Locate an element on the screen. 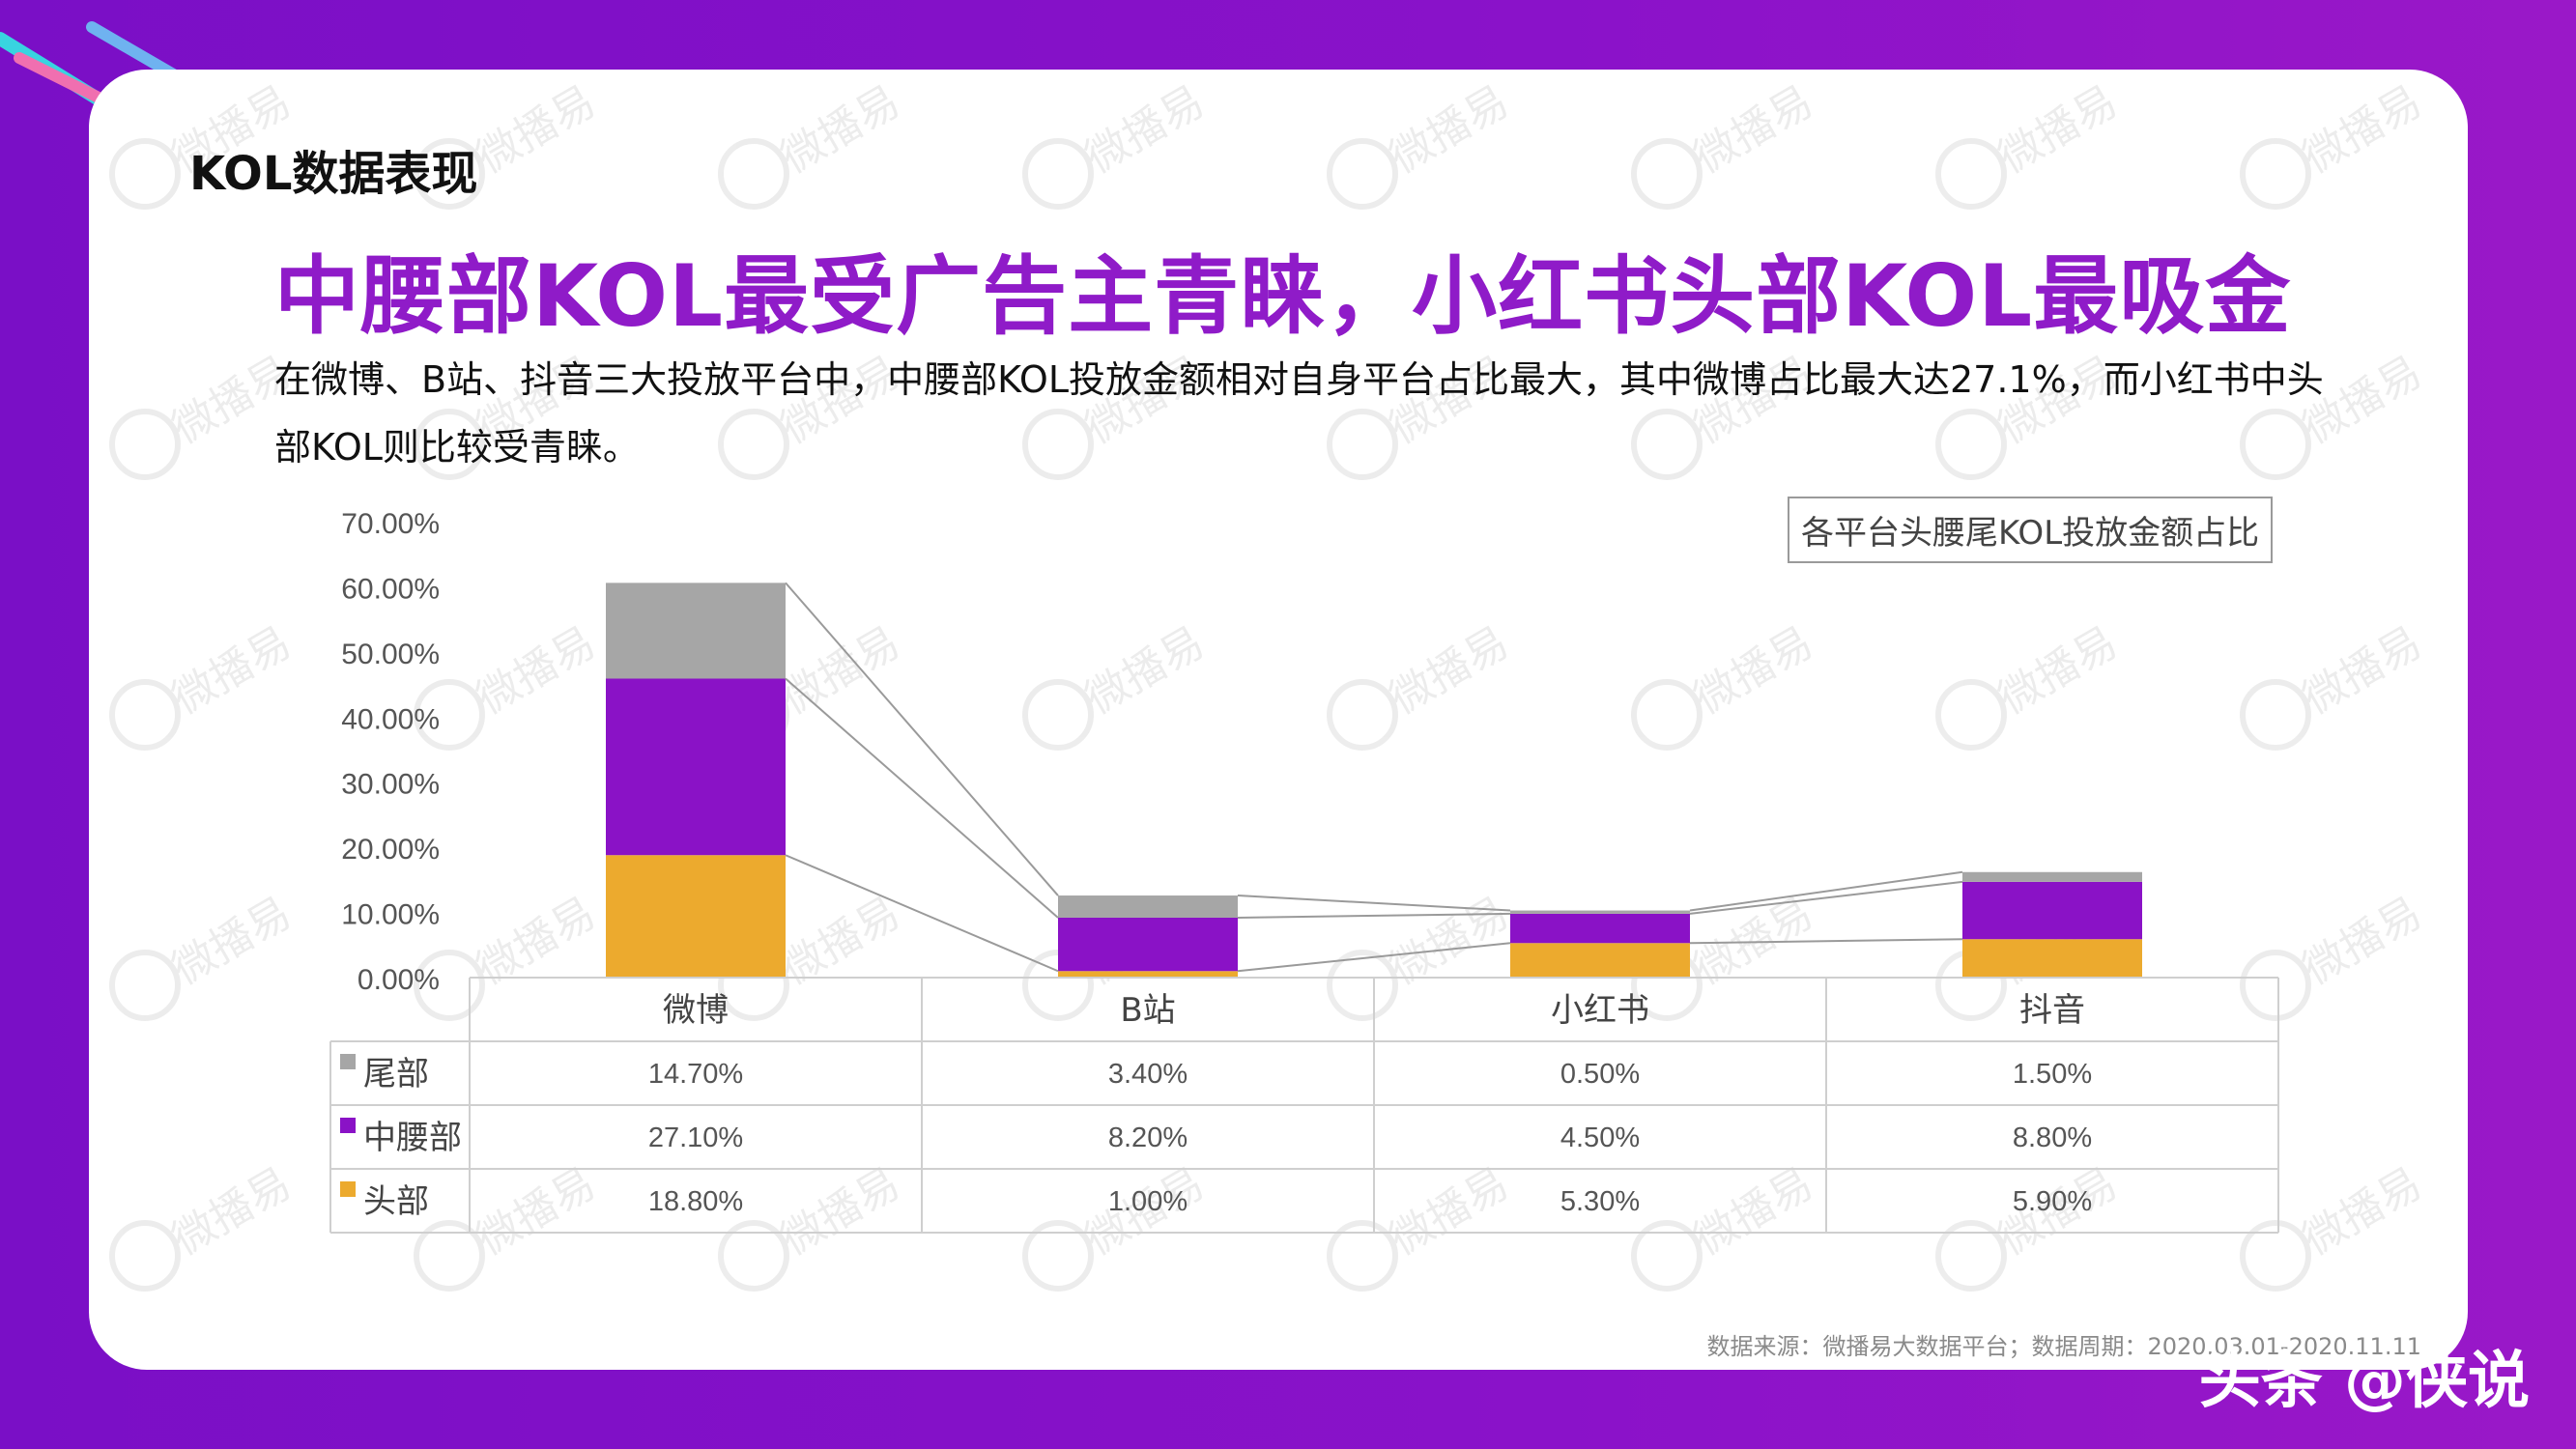  legend-label: 头部 is located at coordinates (396, 1201).